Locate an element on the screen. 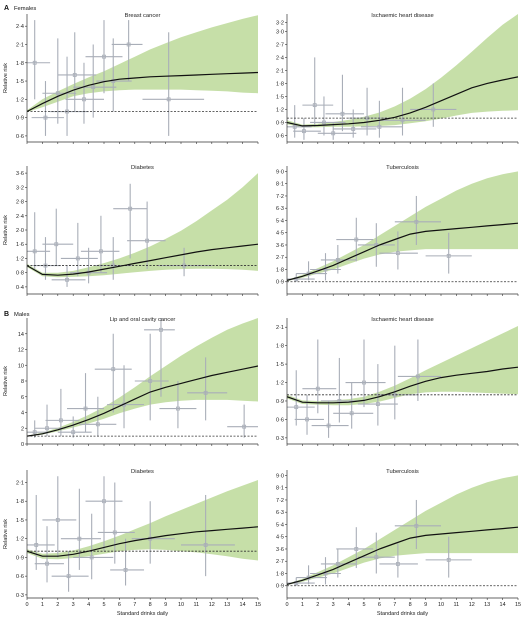 Image resolution: width=528 pixels, height=621 pixels. section-a-header: A Females is located at coordinates (20, 8).